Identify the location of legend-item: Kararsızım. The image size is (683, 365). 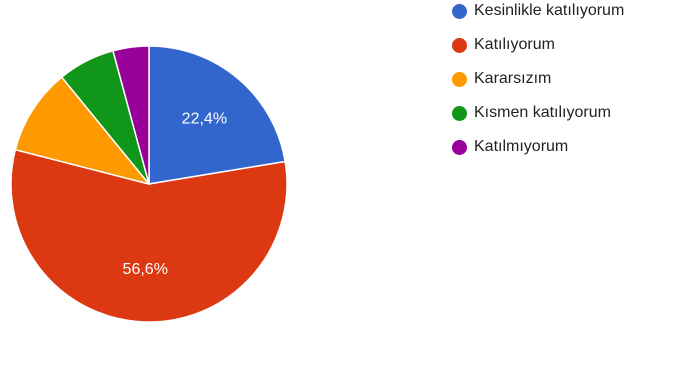
(538, 79).